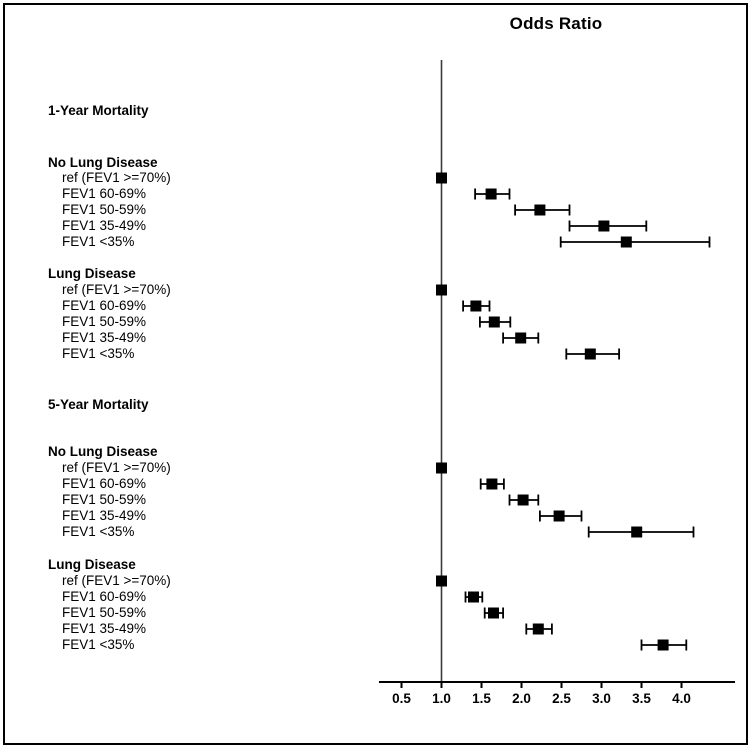  I want to click on x-axis-tick-label: 4.0, so click(681, 698).